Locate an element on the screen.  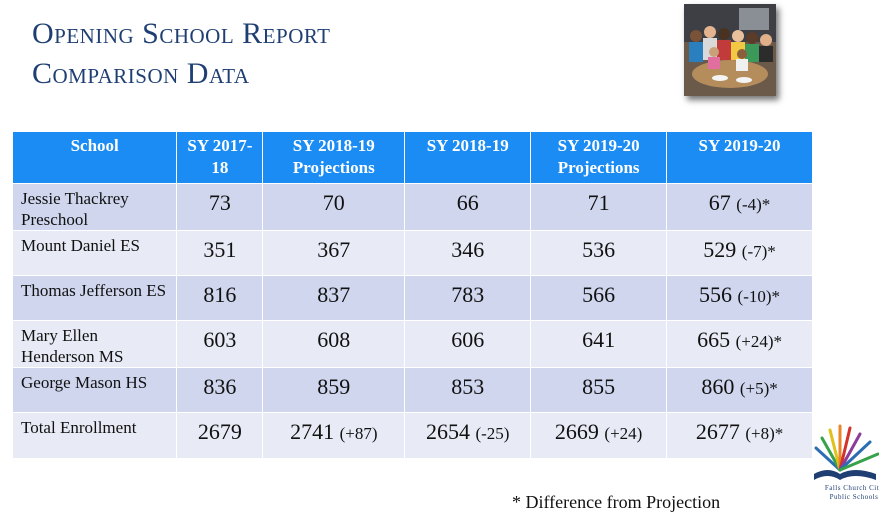
school-name: Mary Ellen Henderson MS is located at coordinates (95, 344).